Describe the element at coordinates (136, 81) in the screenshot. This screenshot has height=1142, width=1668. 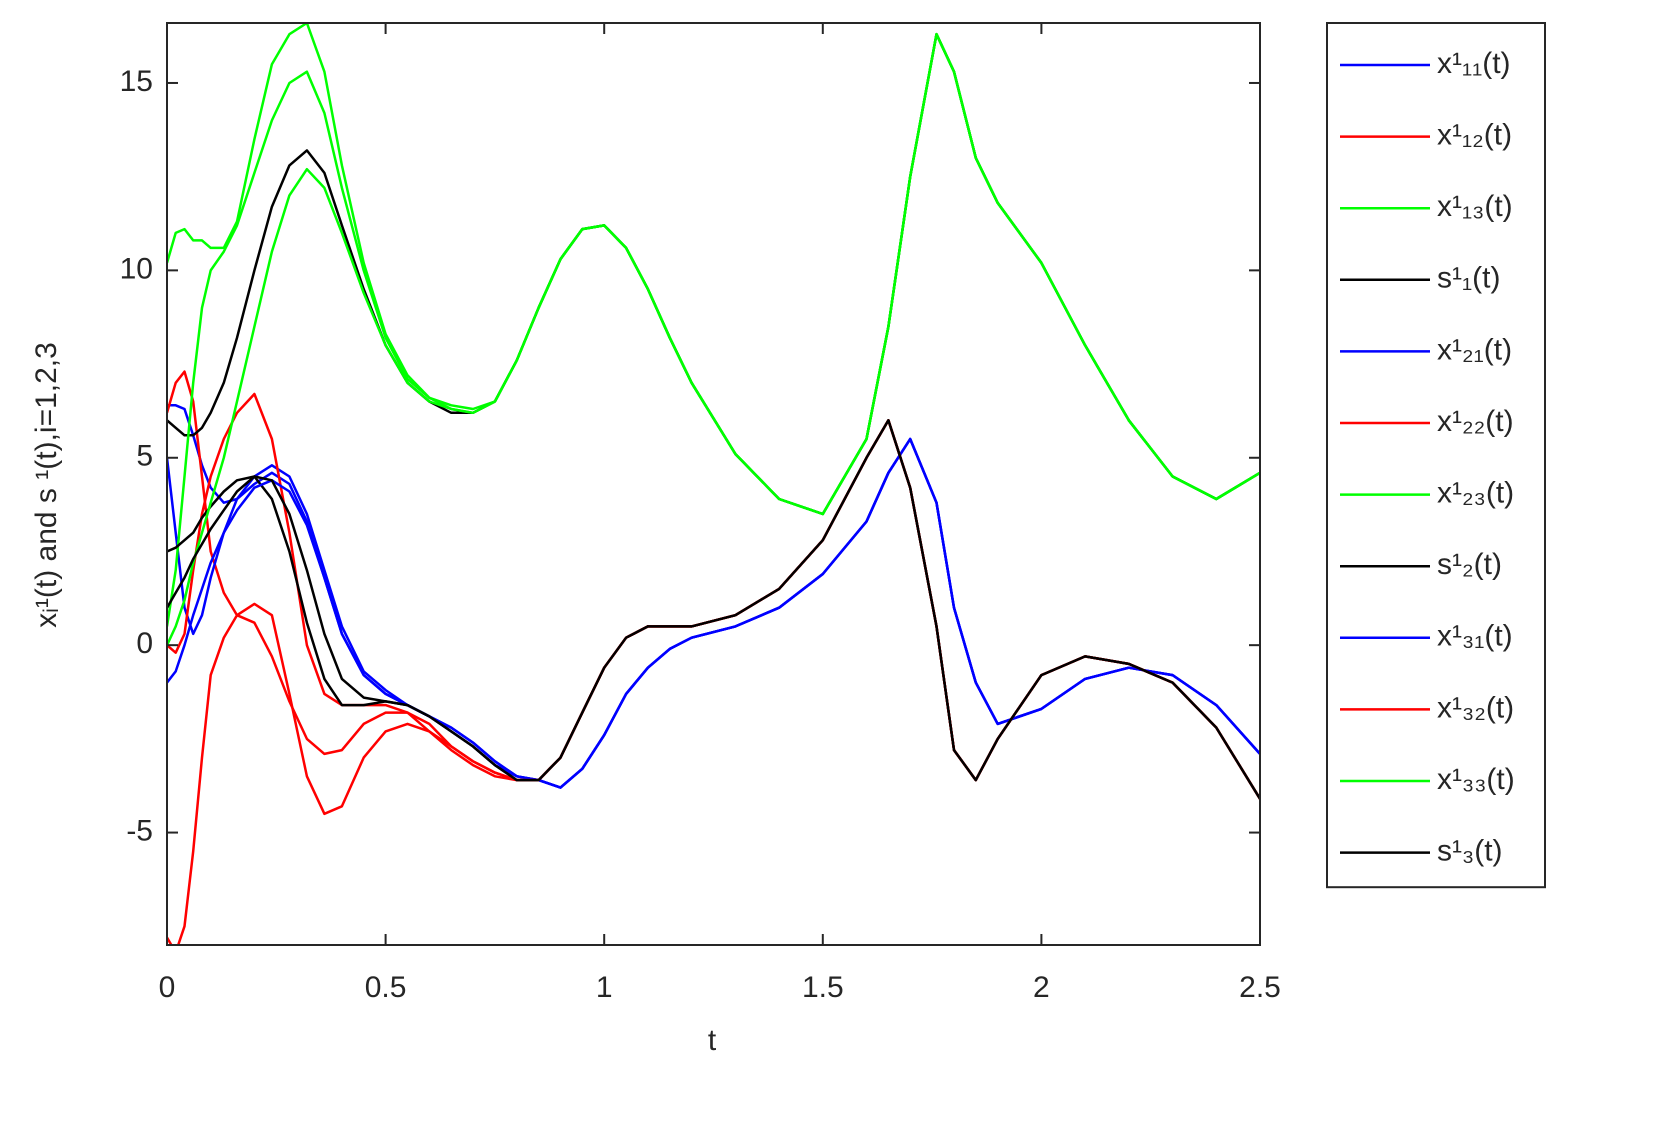
I see `y-tick-label: 15` at that location.